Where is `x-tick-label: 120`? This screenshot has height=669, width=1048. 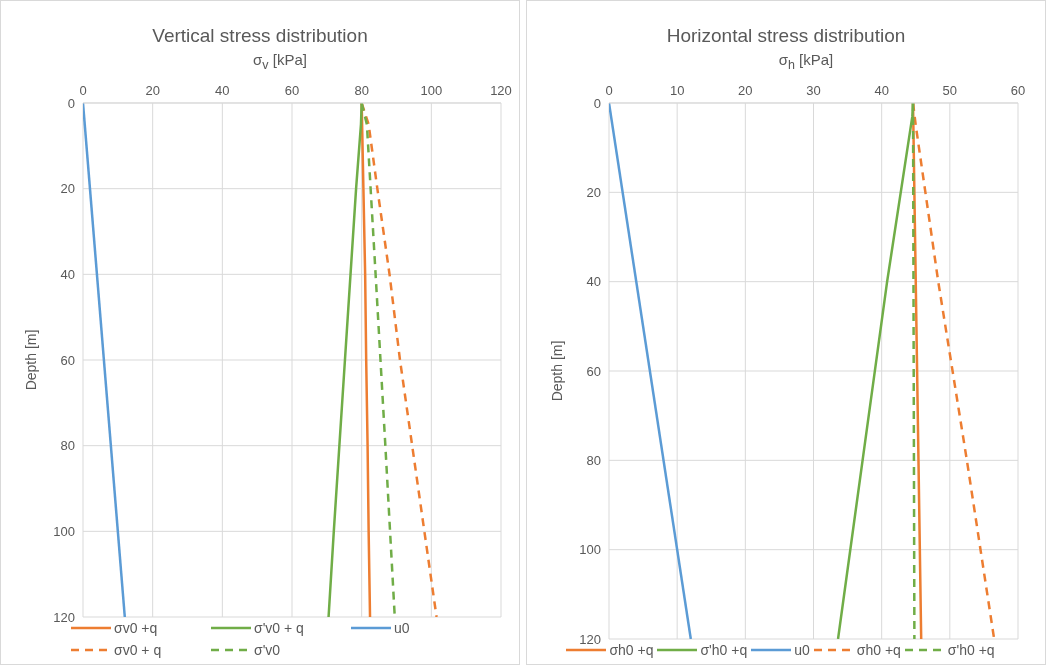
x-tick-label: 120 is located at coordinates (501, 90).